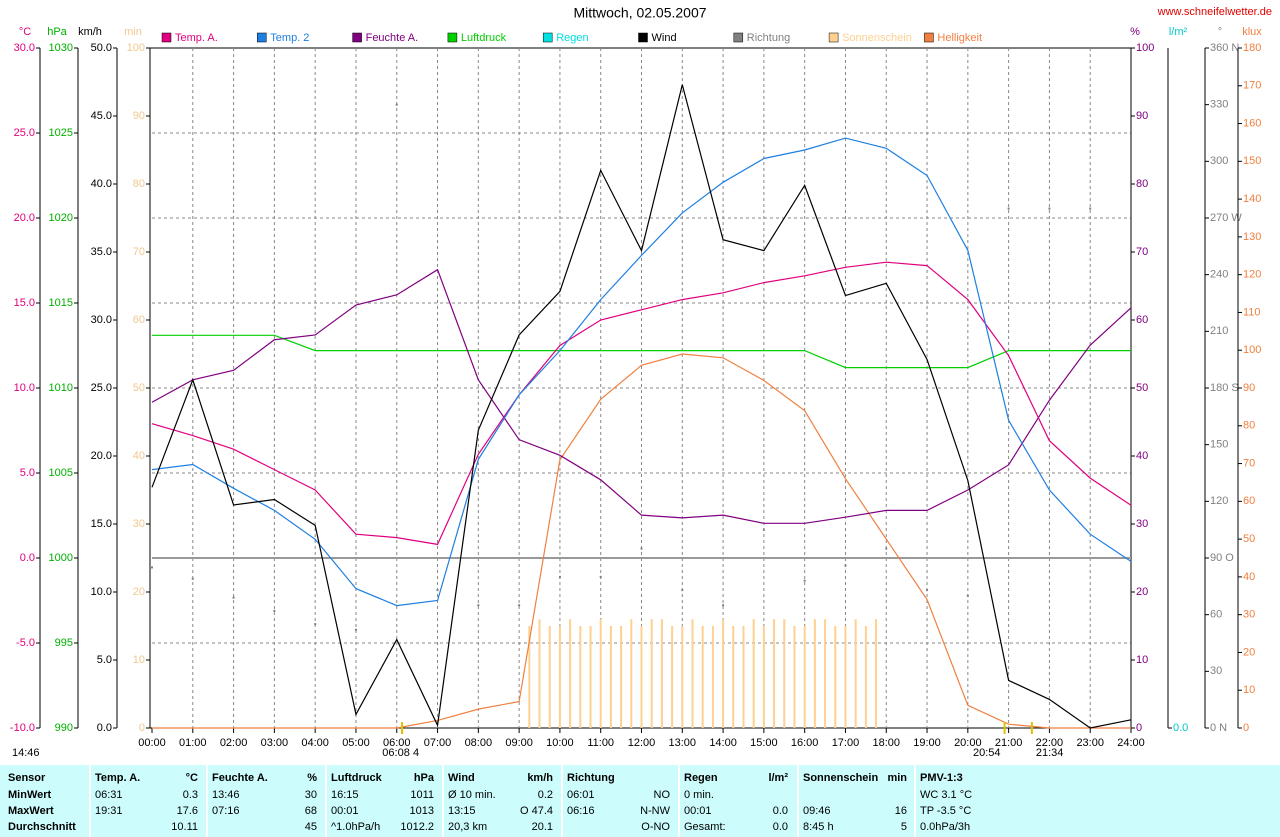  I want to click on legend-label: Wind, so click(664, 38).